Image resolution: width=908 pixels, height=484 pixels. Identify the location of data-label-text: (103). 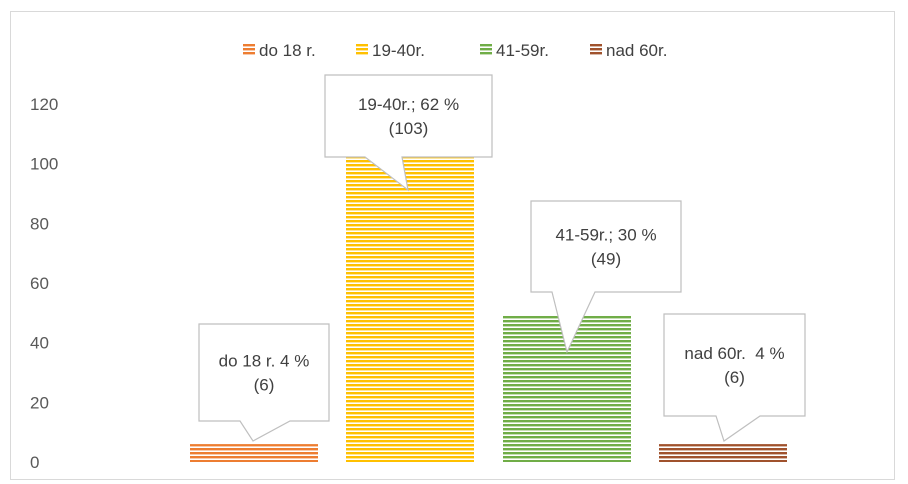
(409, 128).